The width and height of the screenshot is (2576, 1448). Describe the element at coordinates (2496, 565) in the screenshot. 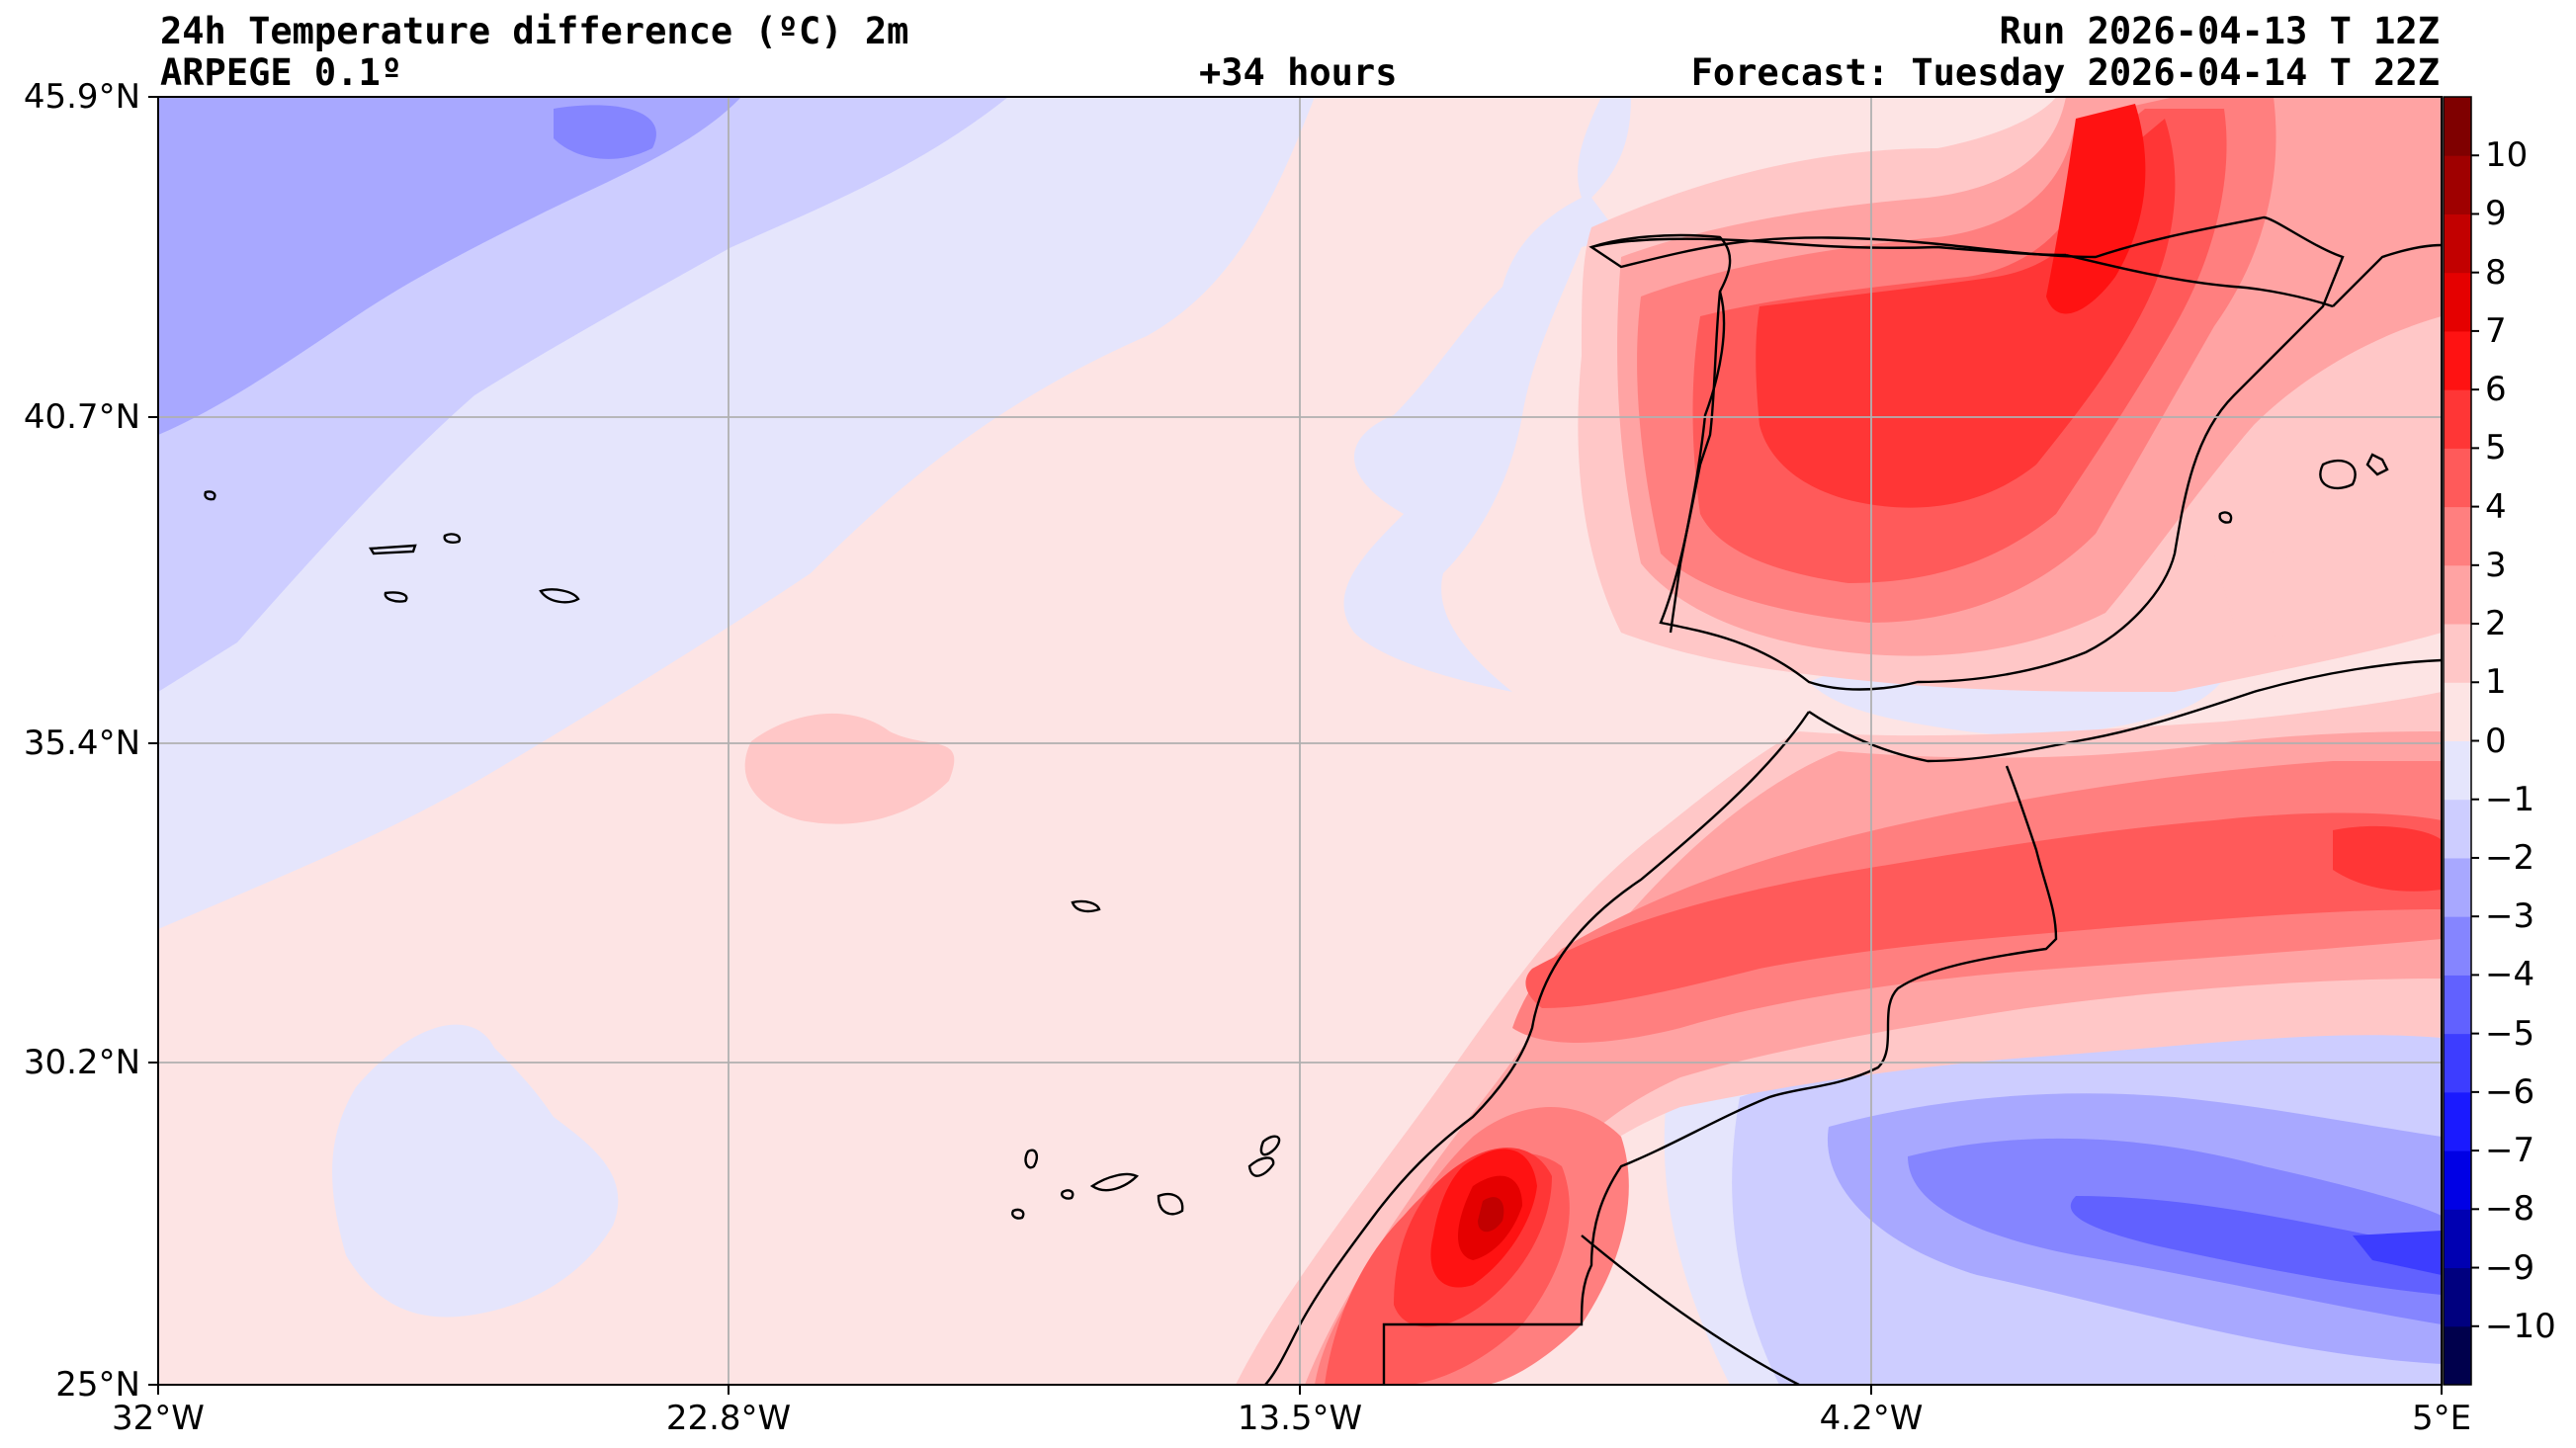

I see `colorbar-tick-label: 3` at that location.